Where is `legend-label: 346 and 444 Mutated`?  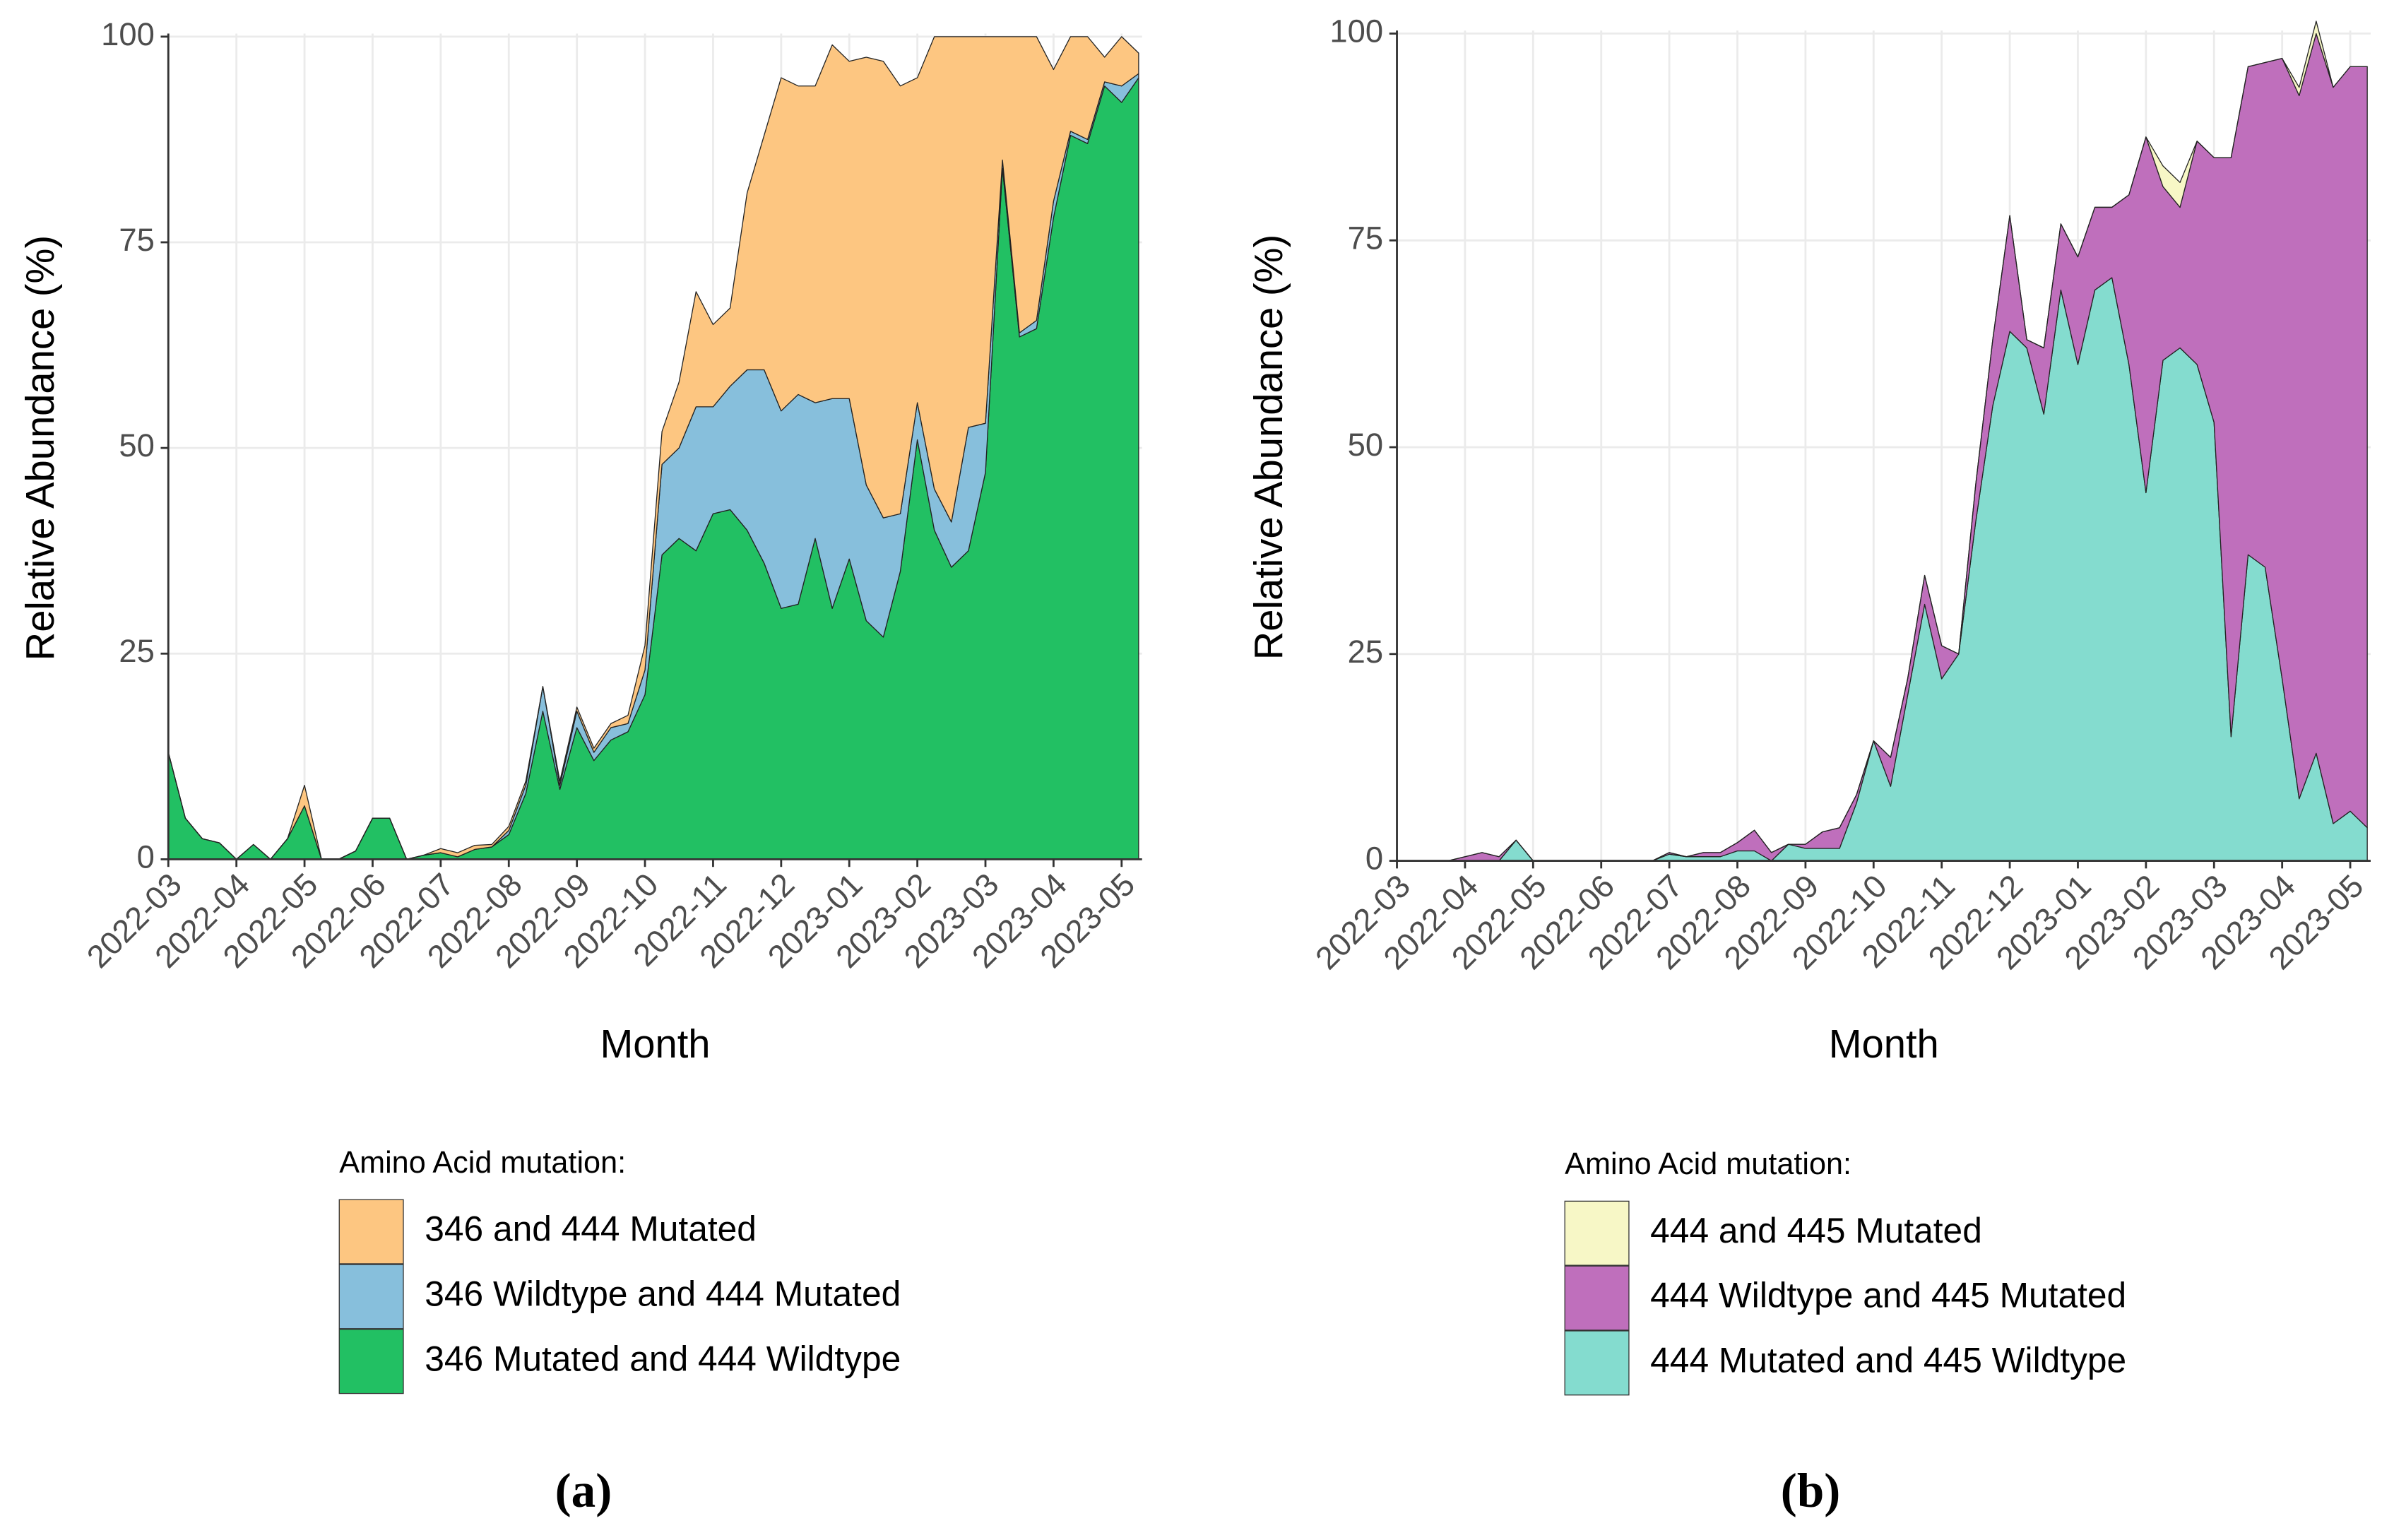 legend-label: 346 and 444 Mutated is located at coordinates (591, 1229).